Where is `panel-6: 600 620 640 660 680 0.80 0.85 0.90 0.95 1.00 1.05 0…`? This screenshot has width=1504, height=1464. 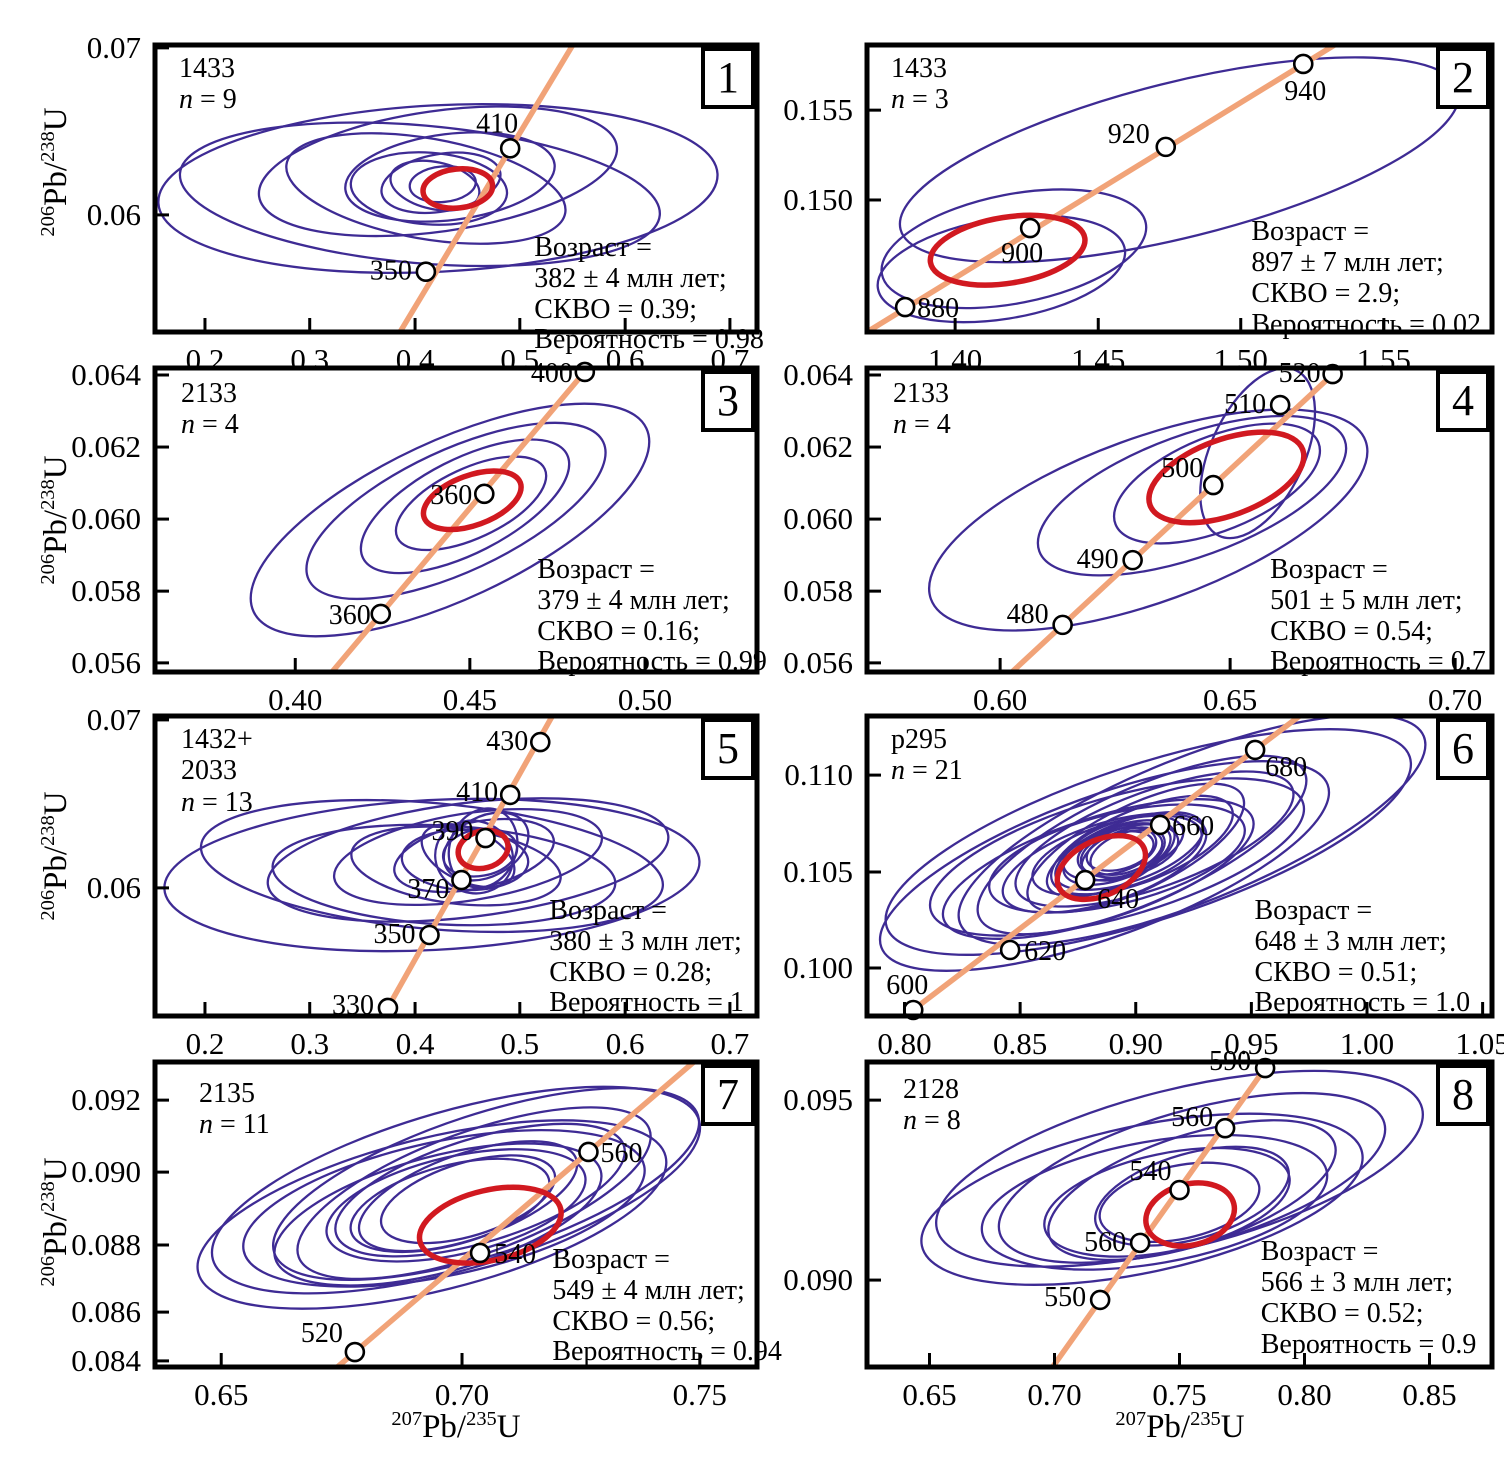
panel-6: 600 620 640 660 680 0.80 0.85 0.90 0.95 1.00 1.05 0… is located at coordinates (1143, 887).